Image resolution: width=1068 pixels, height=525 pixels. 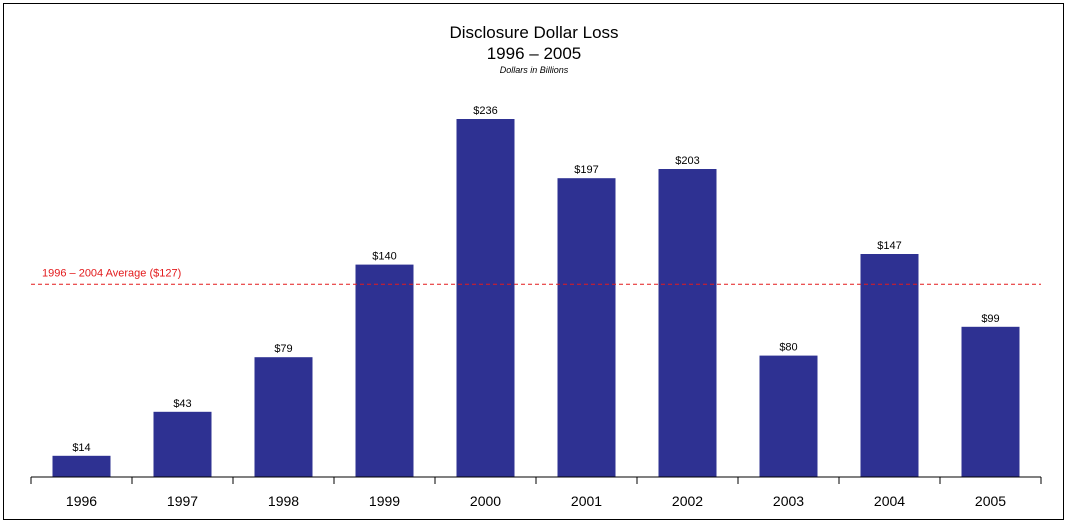 What do you see at coordinates (586, 501) in the screenshot?
I see `tick-label-2001: 2001` at bounding box center [586, 501].